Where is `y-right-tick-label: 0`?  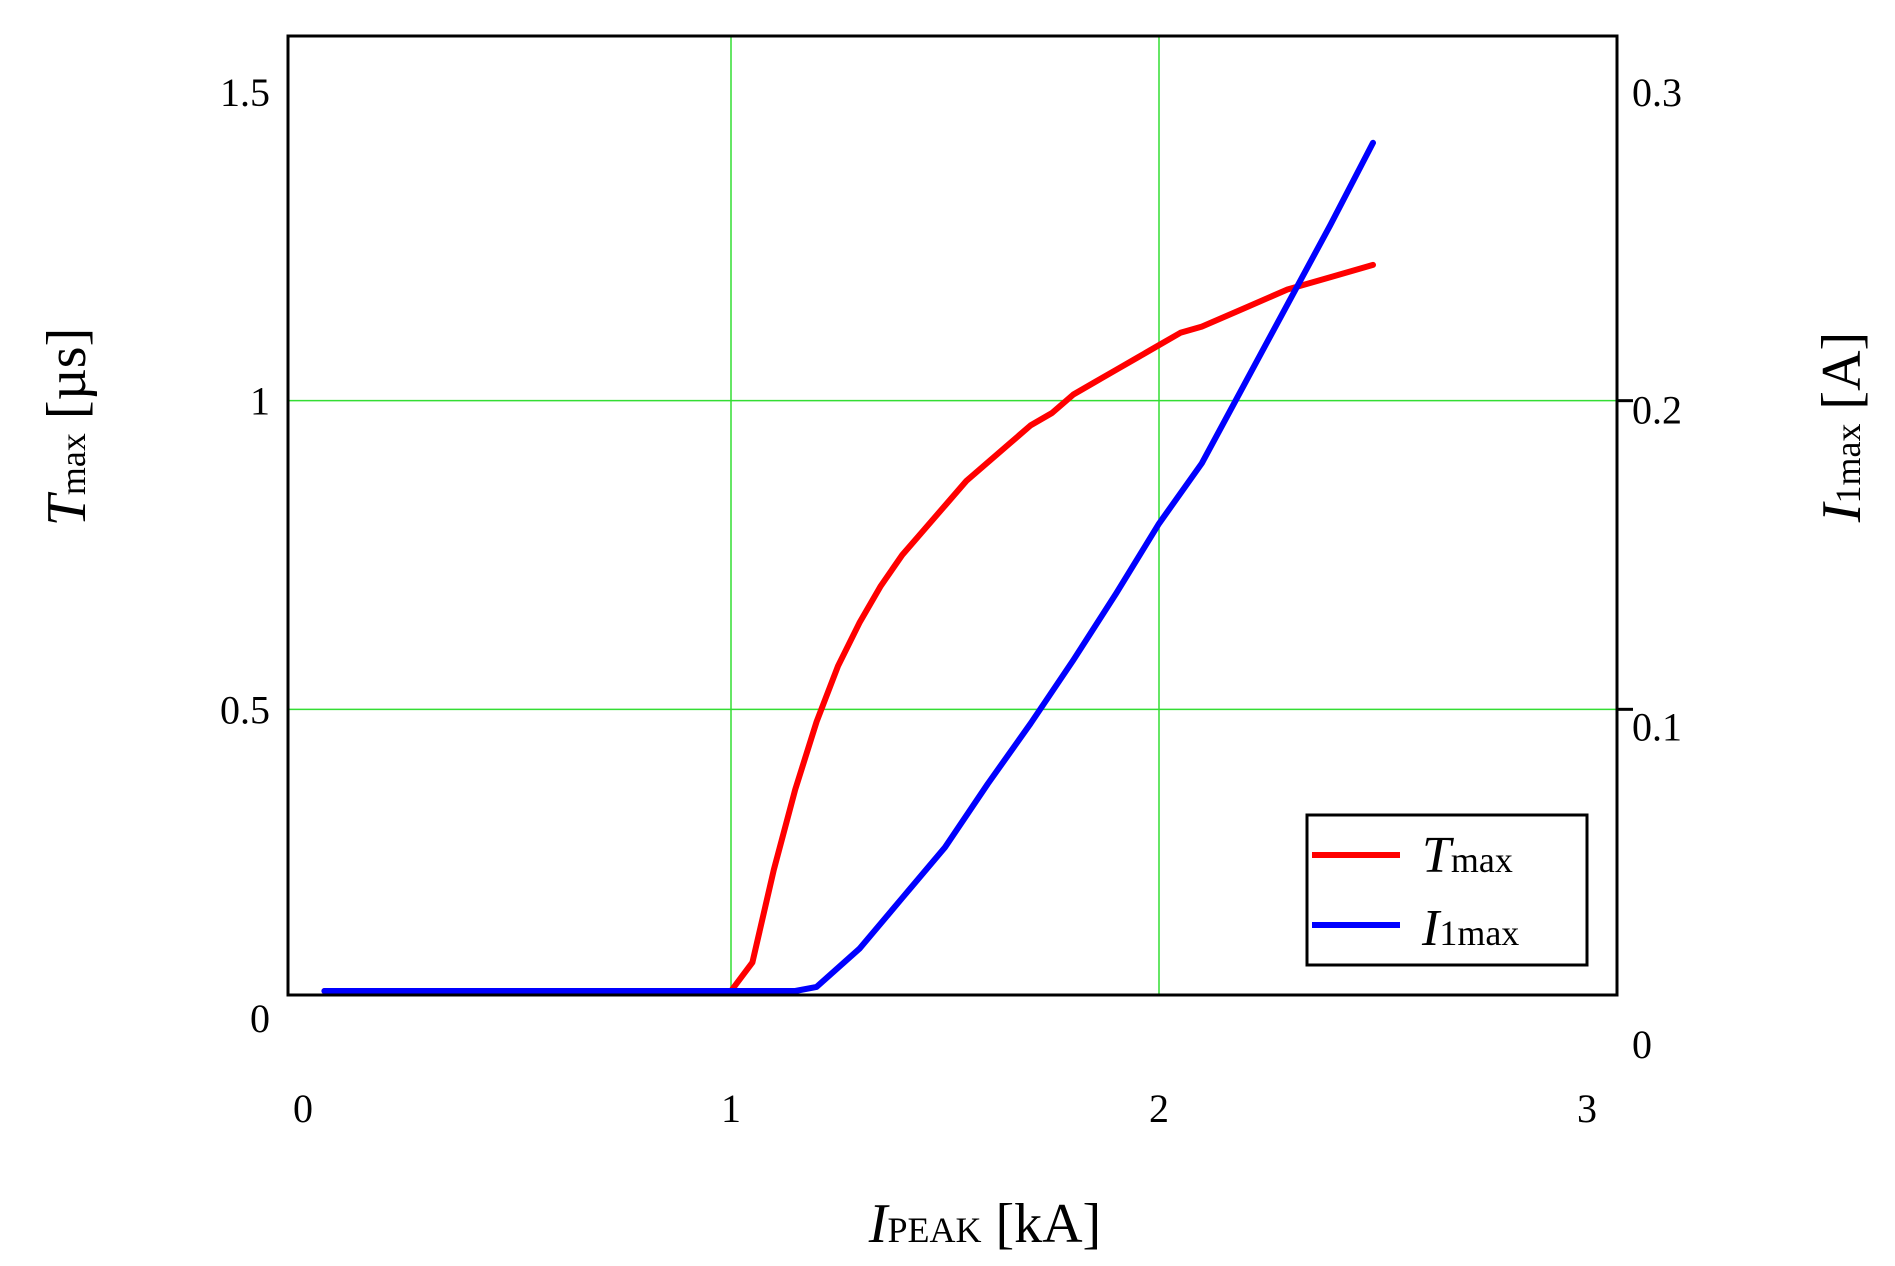
y-right-tick-label: 0 is located at coordinates (1642, 1044).